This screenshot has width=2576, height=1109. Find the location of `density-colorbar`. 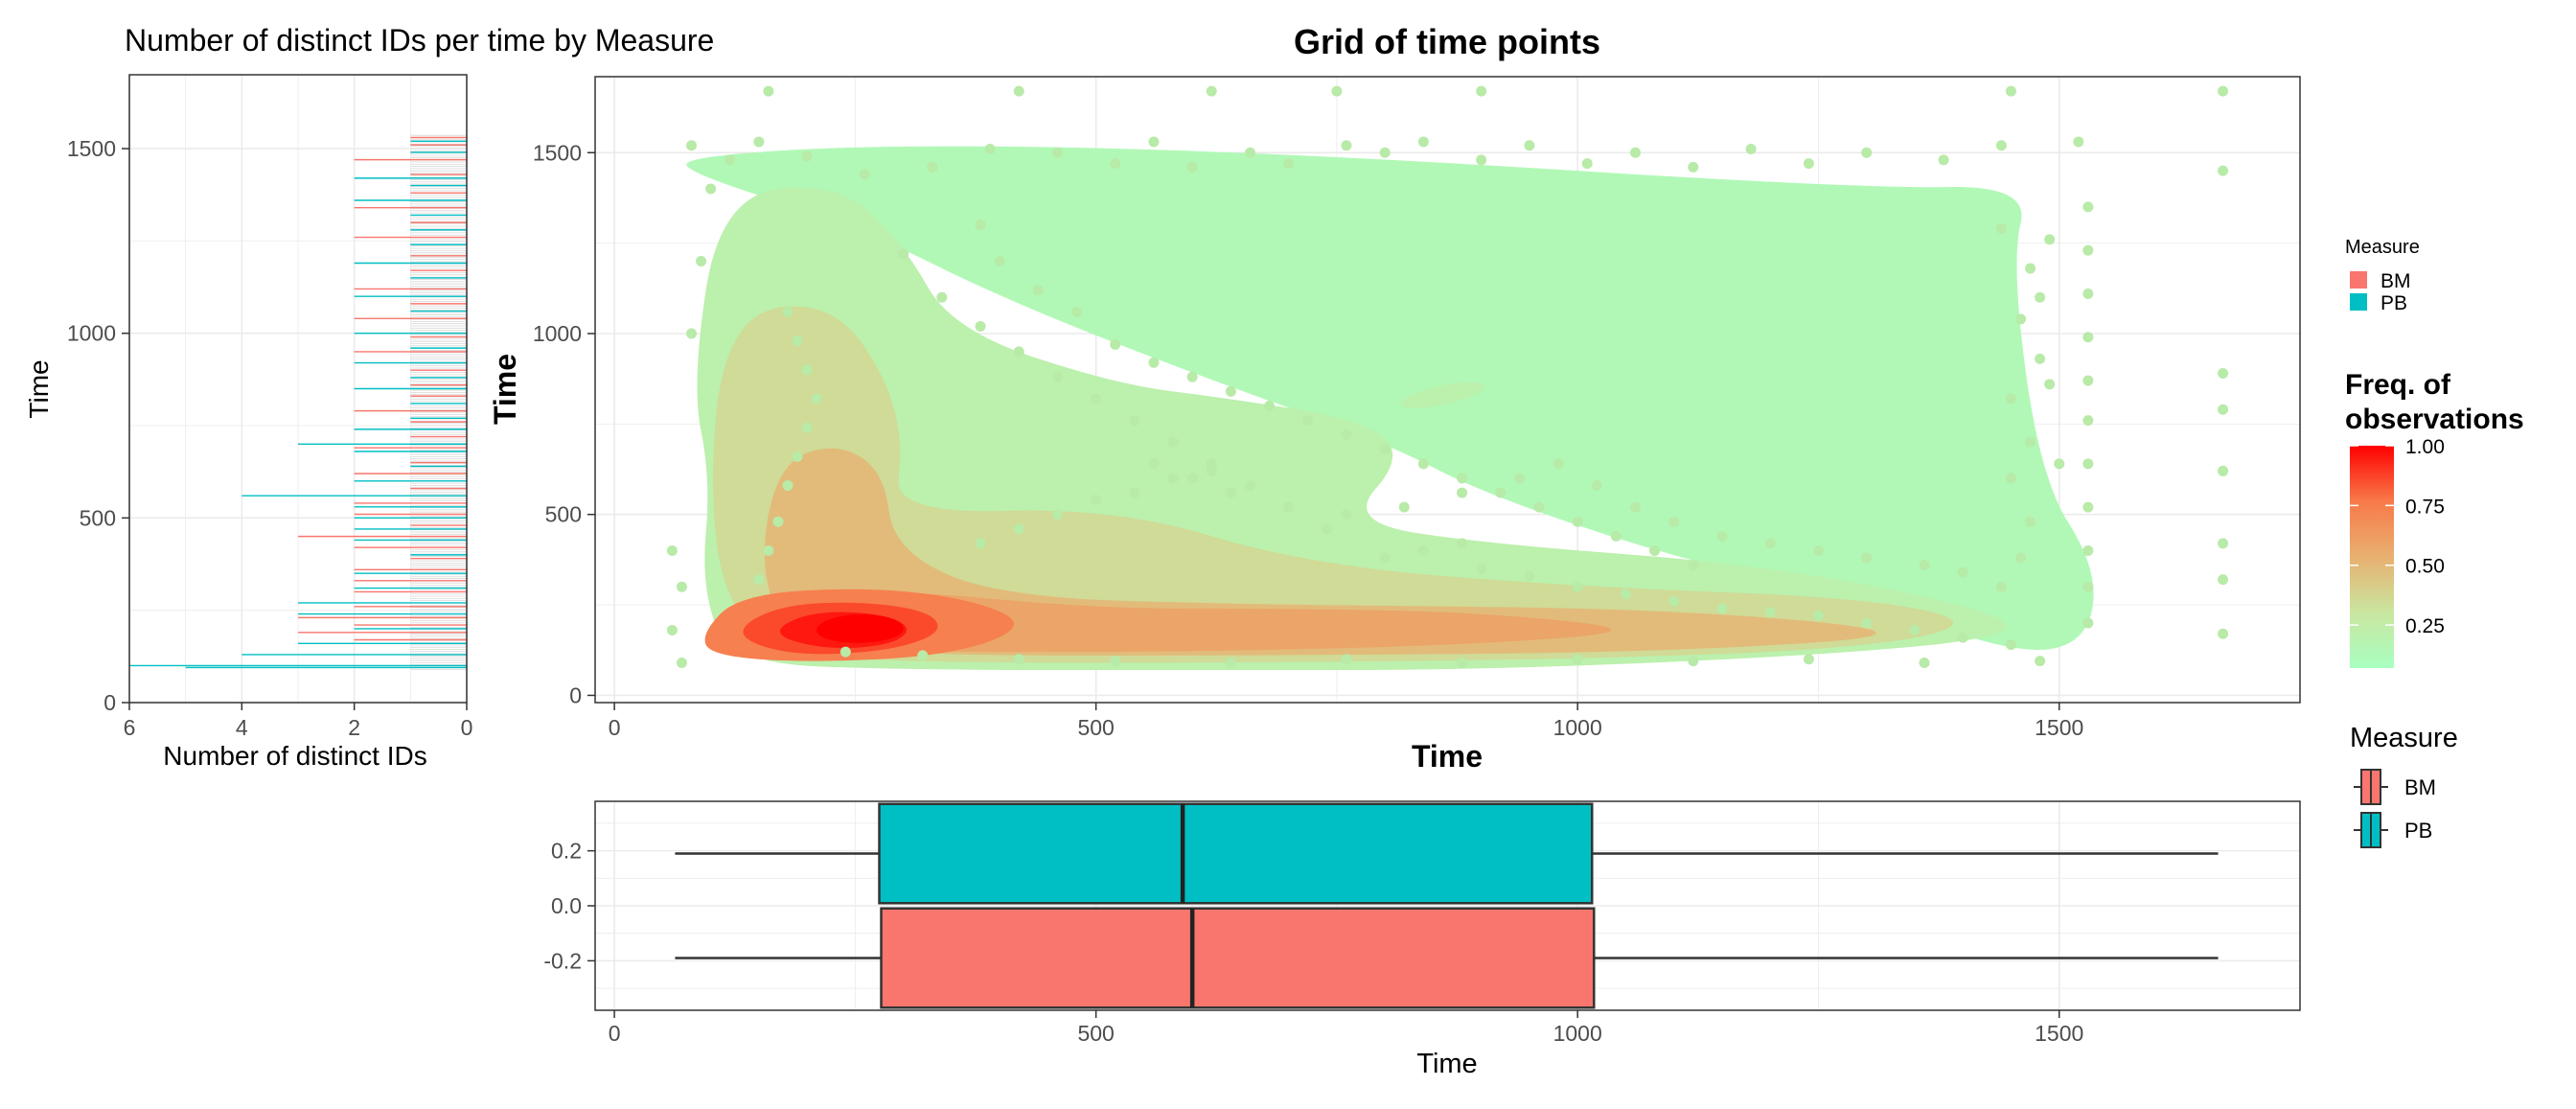

density-colorbar is located at coordinates (2372, 557).